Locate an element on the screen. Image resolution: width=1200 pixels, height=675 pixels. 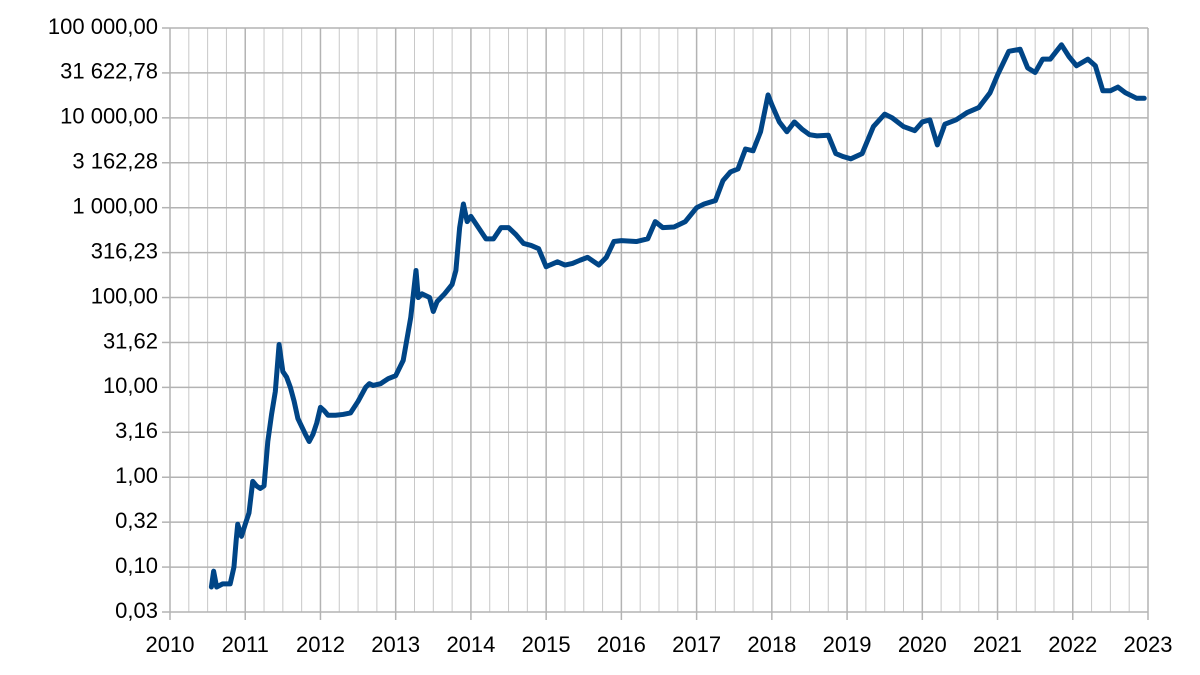
x-tick-label: 2022 is located at coordinates (1072, 644).